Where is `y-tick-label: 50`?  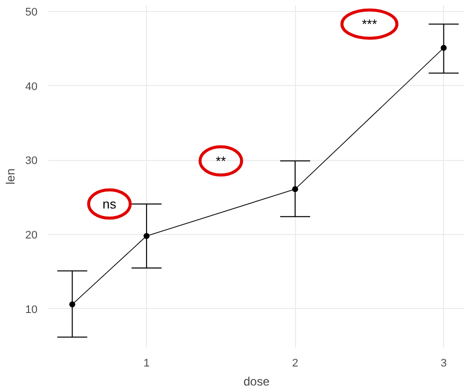
y-tick-label: 50 is located at coordinates (31, 12).